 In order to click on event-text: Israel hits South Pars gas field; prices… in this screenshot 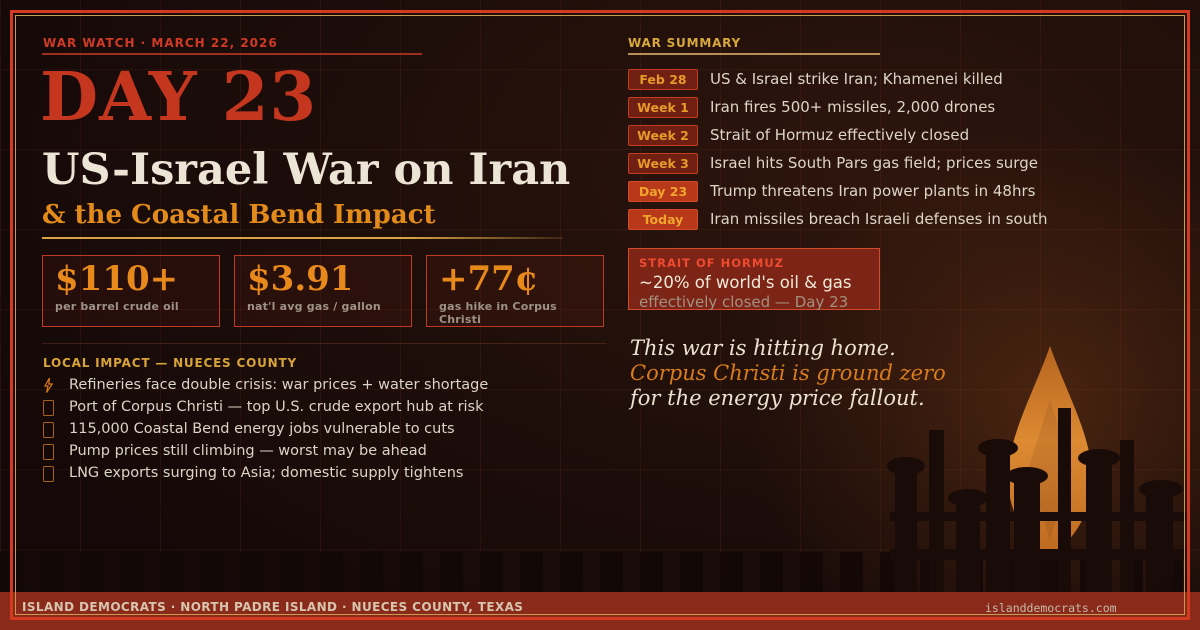, I will do `click(874, 163)`.